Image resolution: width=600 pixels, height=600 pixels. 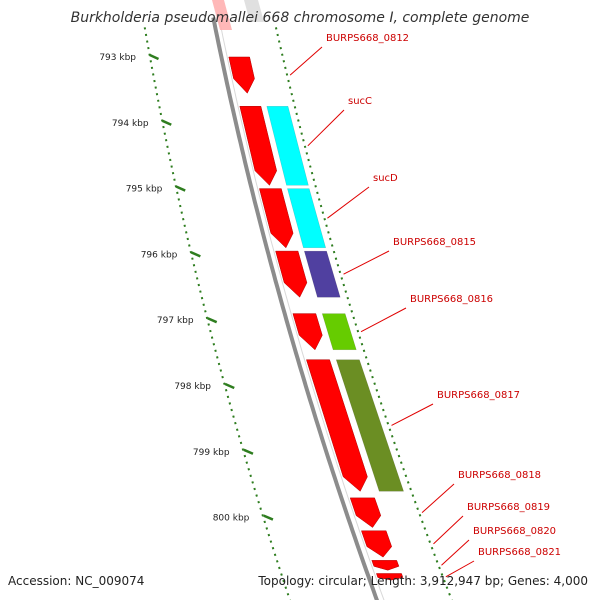 I want to click on gene-label: BURPS668_0820, so click(x=514, y=531).